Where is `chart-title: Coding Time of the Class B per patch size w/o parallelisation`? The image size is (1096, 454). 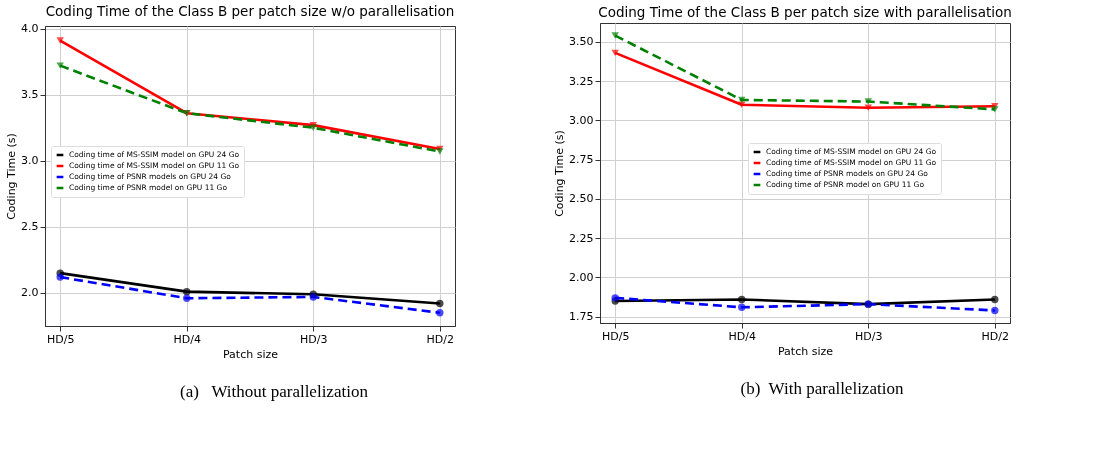 chart-title: Coding Time of the Class B per patch size w/o parallelisation is located at coordinates (250, 11).